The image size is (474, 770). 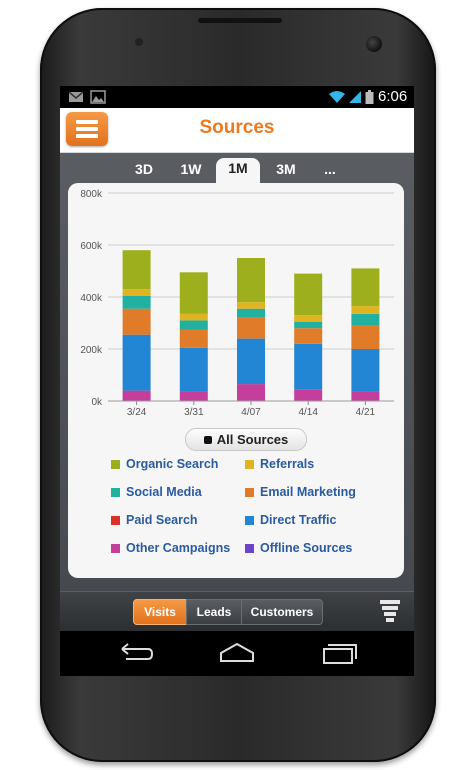 What do you see at coordinates (240, 20) in the screenshot?
I see `earpiece-slot` at bounding box center [240, 20].